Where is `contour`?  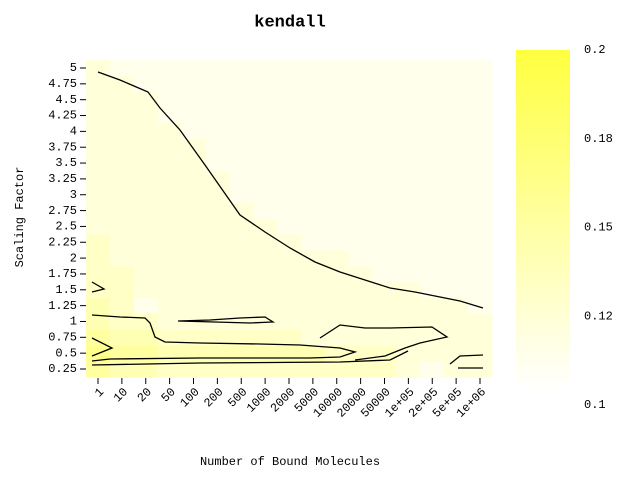
contour is located at coordinates (384, 342).